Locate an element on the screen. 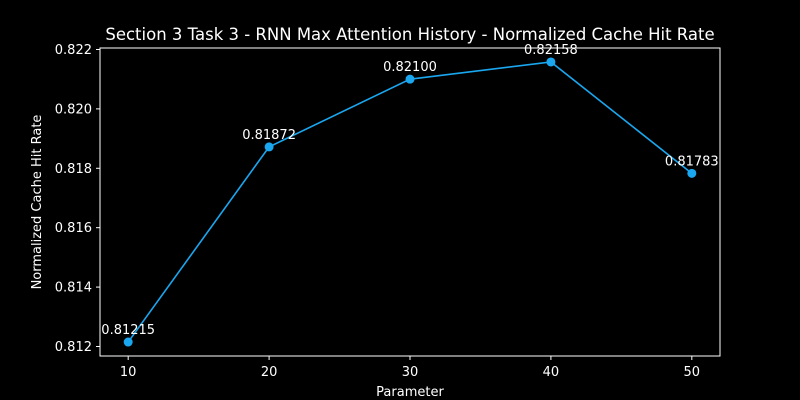 The width and height of the screenshot is (800, 400). data-label-3: 0.82158 is located at coordinates (551, 50).